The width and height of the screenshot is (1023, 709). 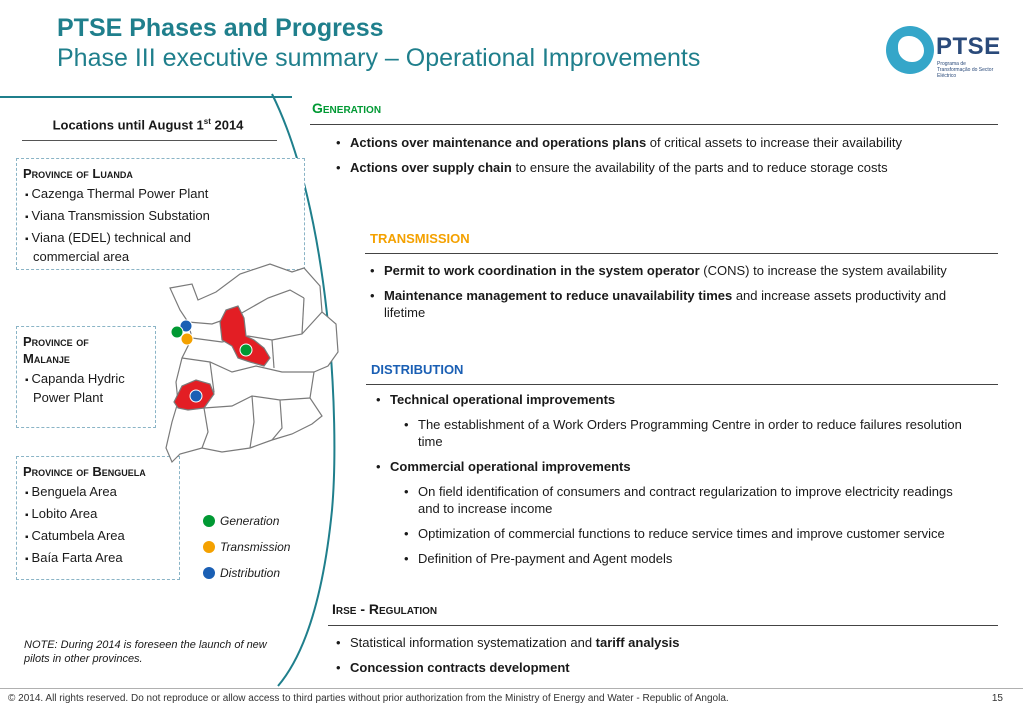 I want to click on transmission-title: TRANSMISSION, so click(x=420, y=238).